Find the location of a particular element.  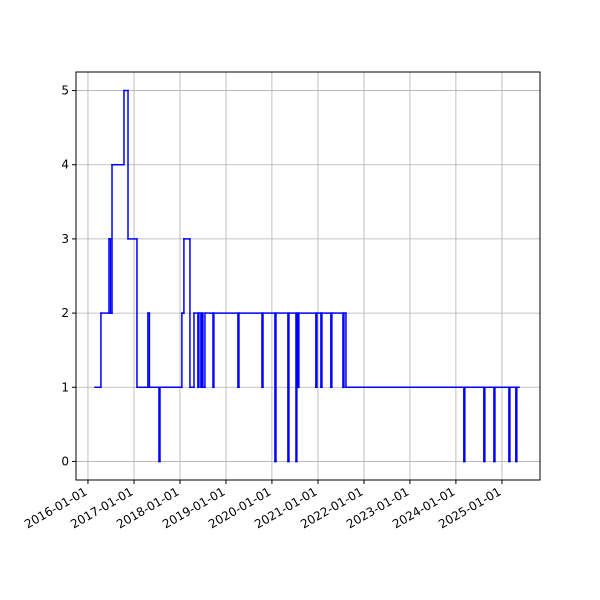

y-tick-label: 3 is located at coordinates (65, 239).